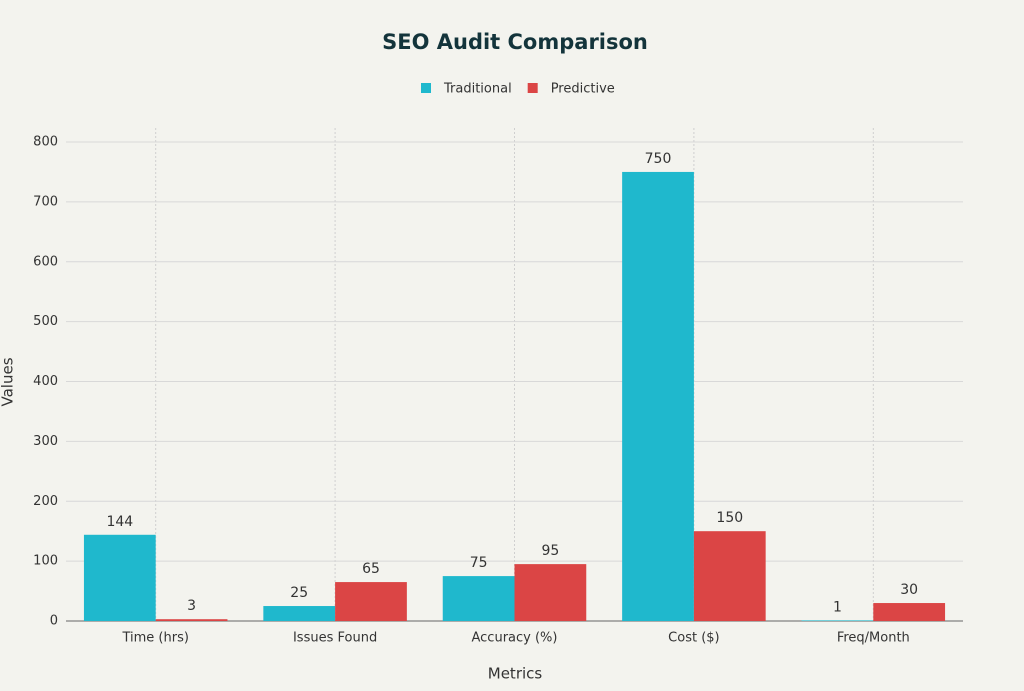  Describe the element at coordinates (837, 607) in the screenshot. I see `data-label: 1` at that location.